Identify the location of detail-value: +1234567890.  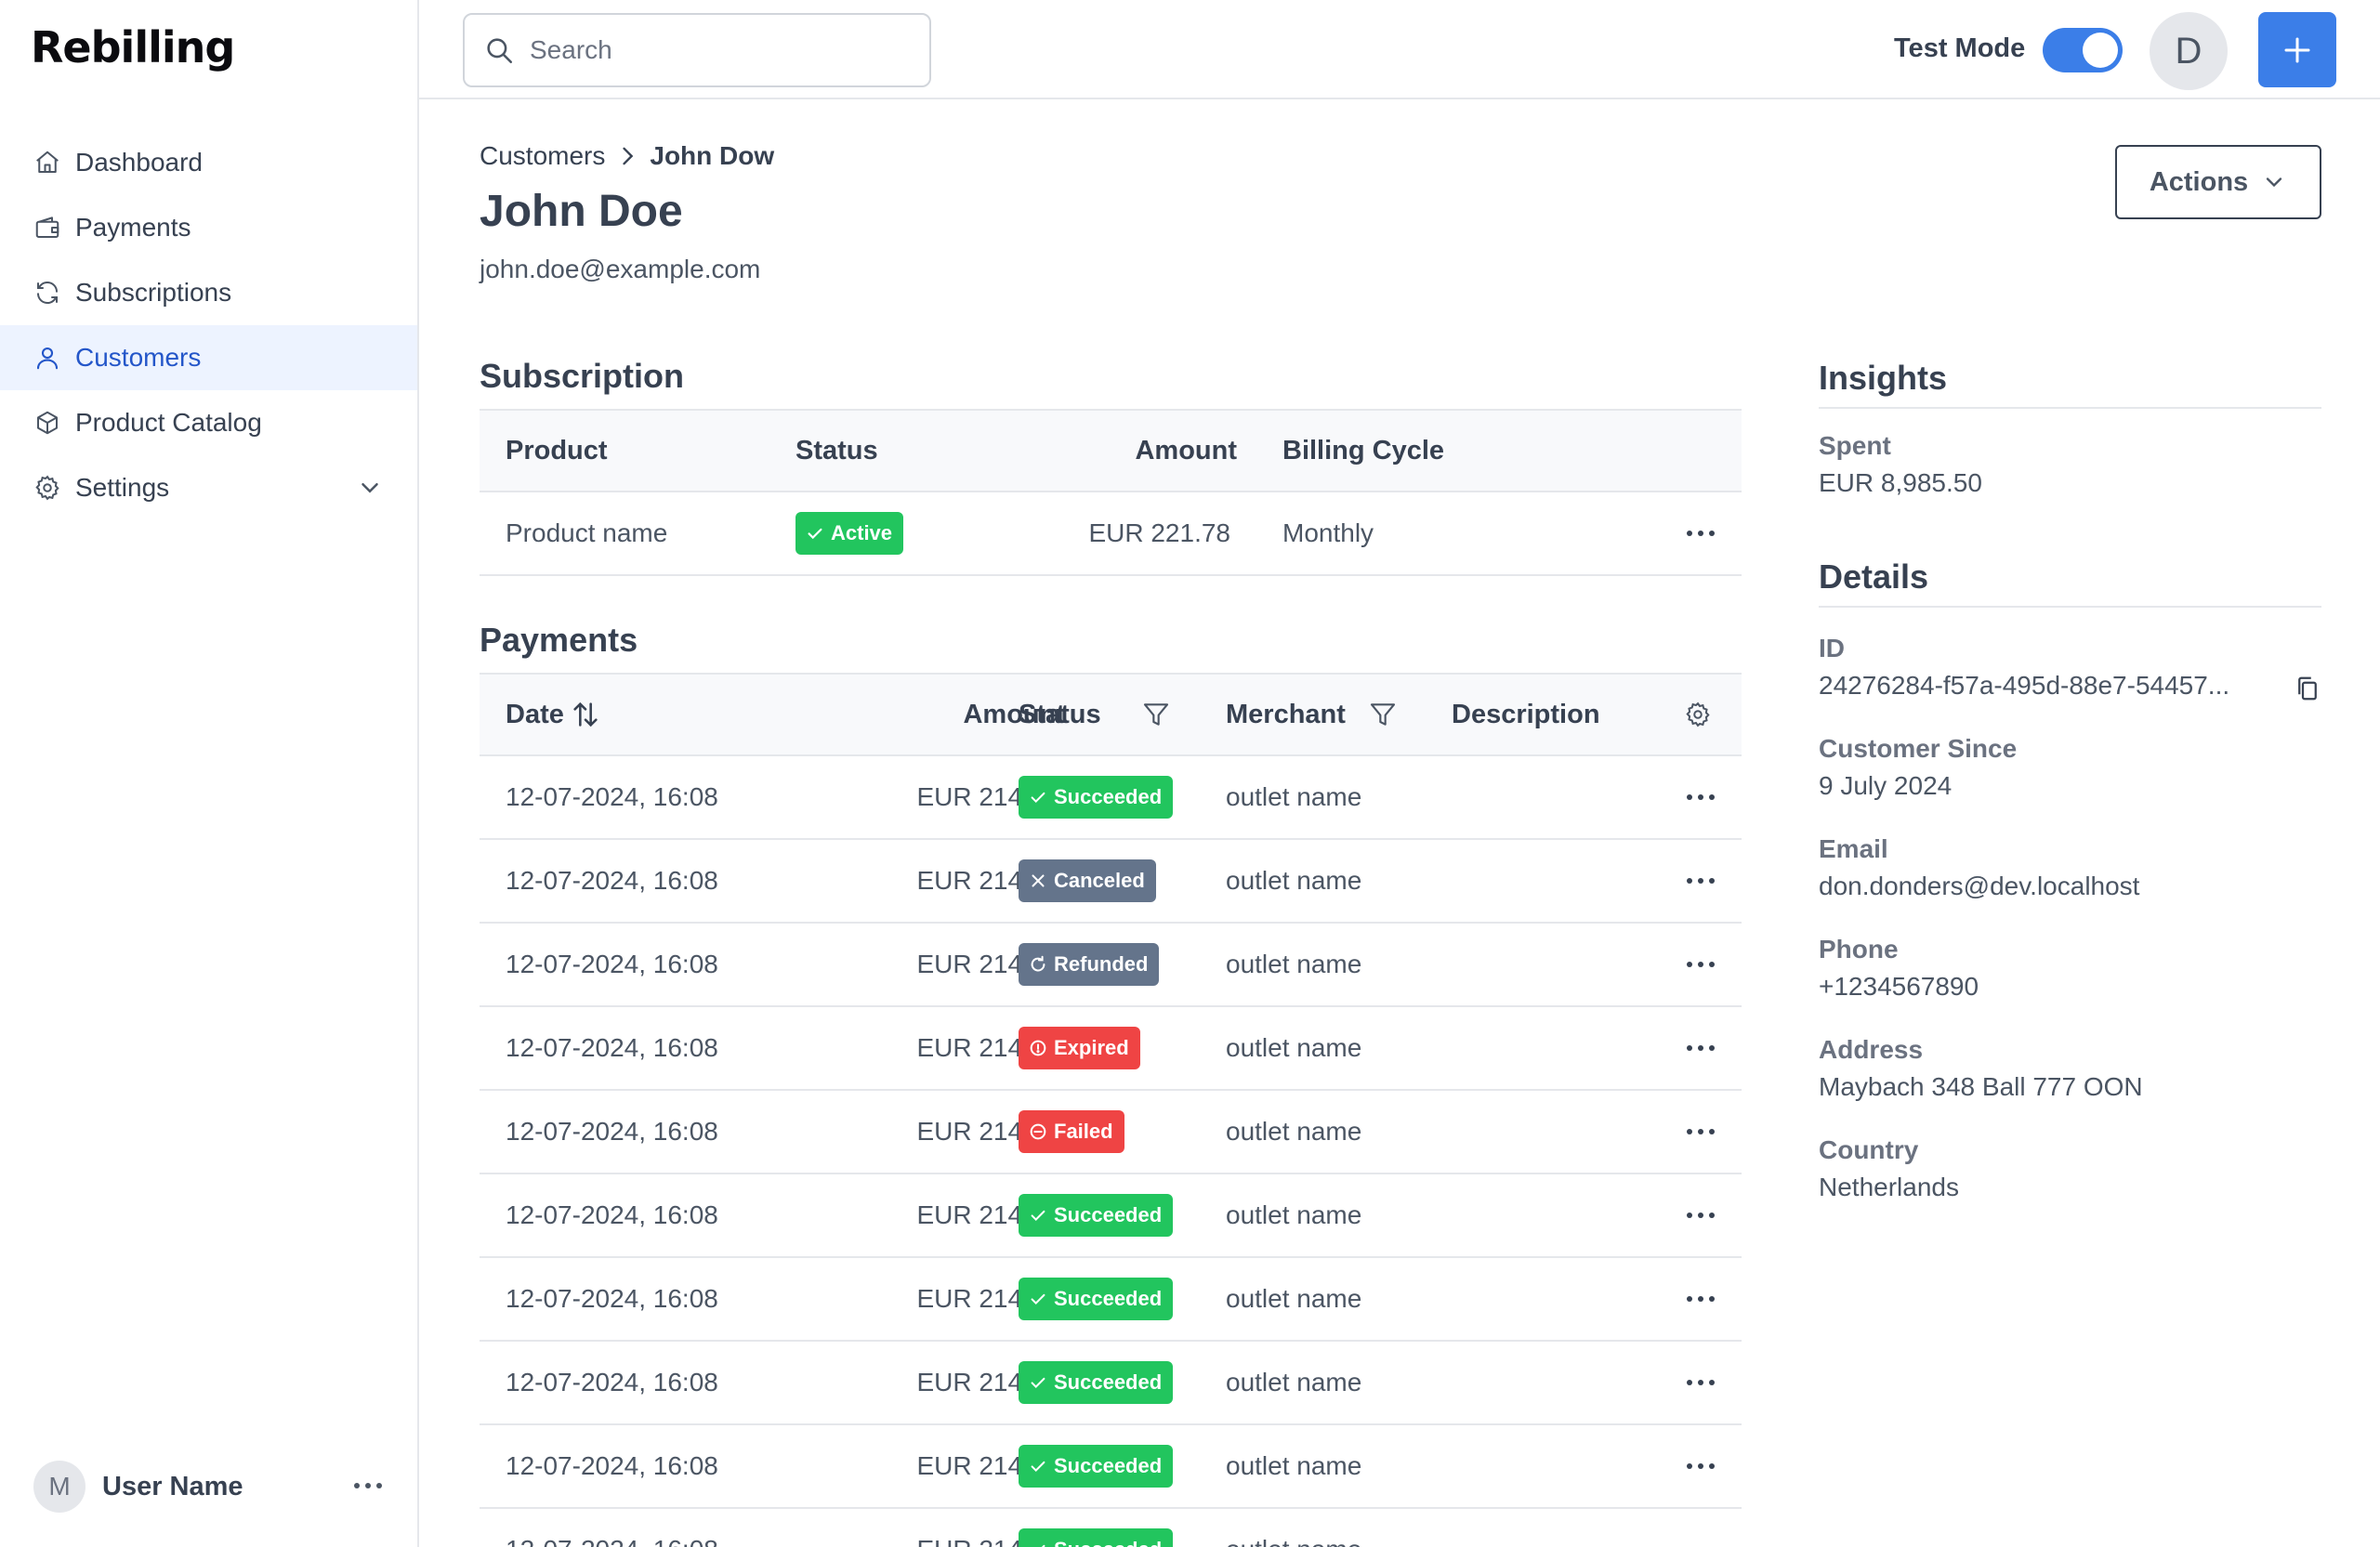
(1899, 986).